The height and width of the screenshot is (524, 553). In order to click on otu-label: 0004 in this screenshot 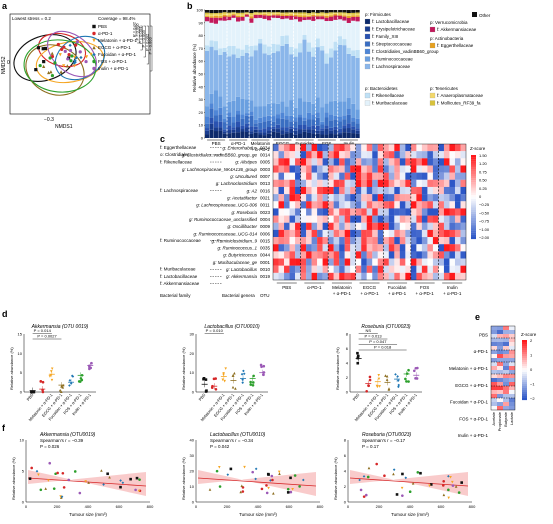, I will do `click(265, 219)`.